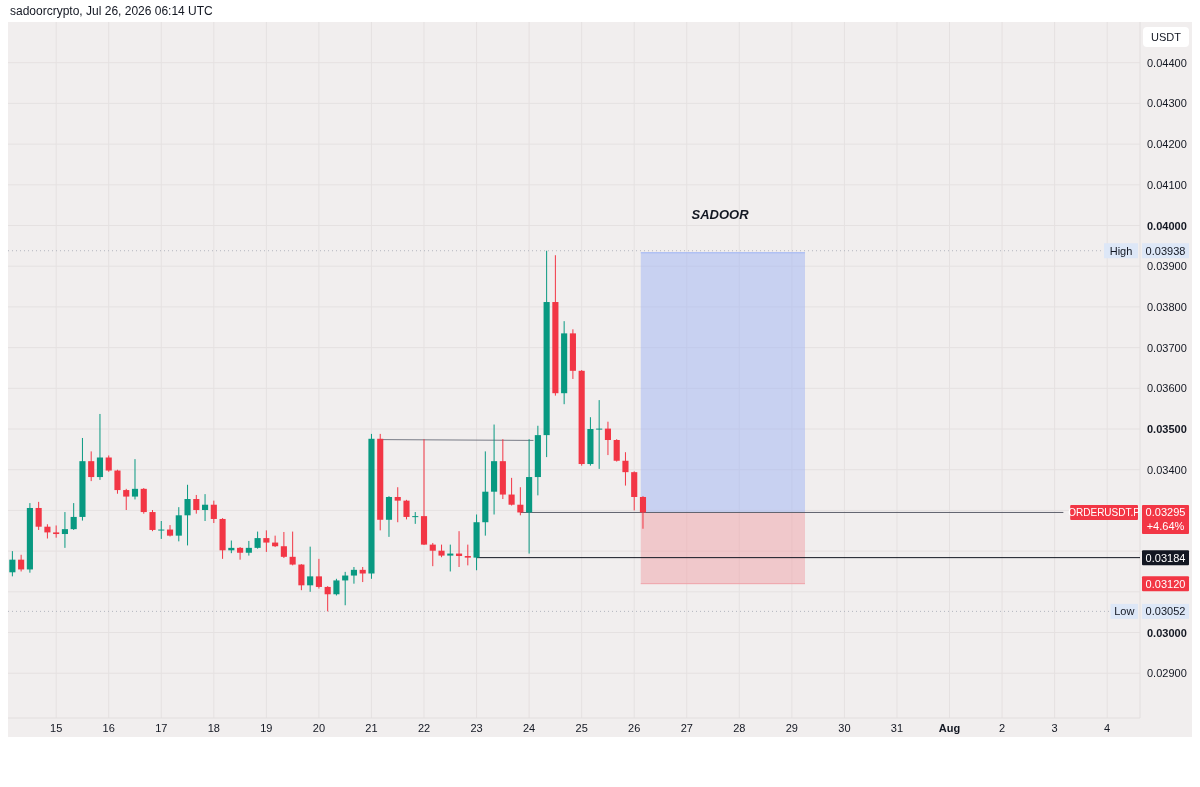  What do you see at coordinates (1150, 611) in the screenshot?
I see `ref-line-label: Low 0.03052` at bounding box center [1150, 611].